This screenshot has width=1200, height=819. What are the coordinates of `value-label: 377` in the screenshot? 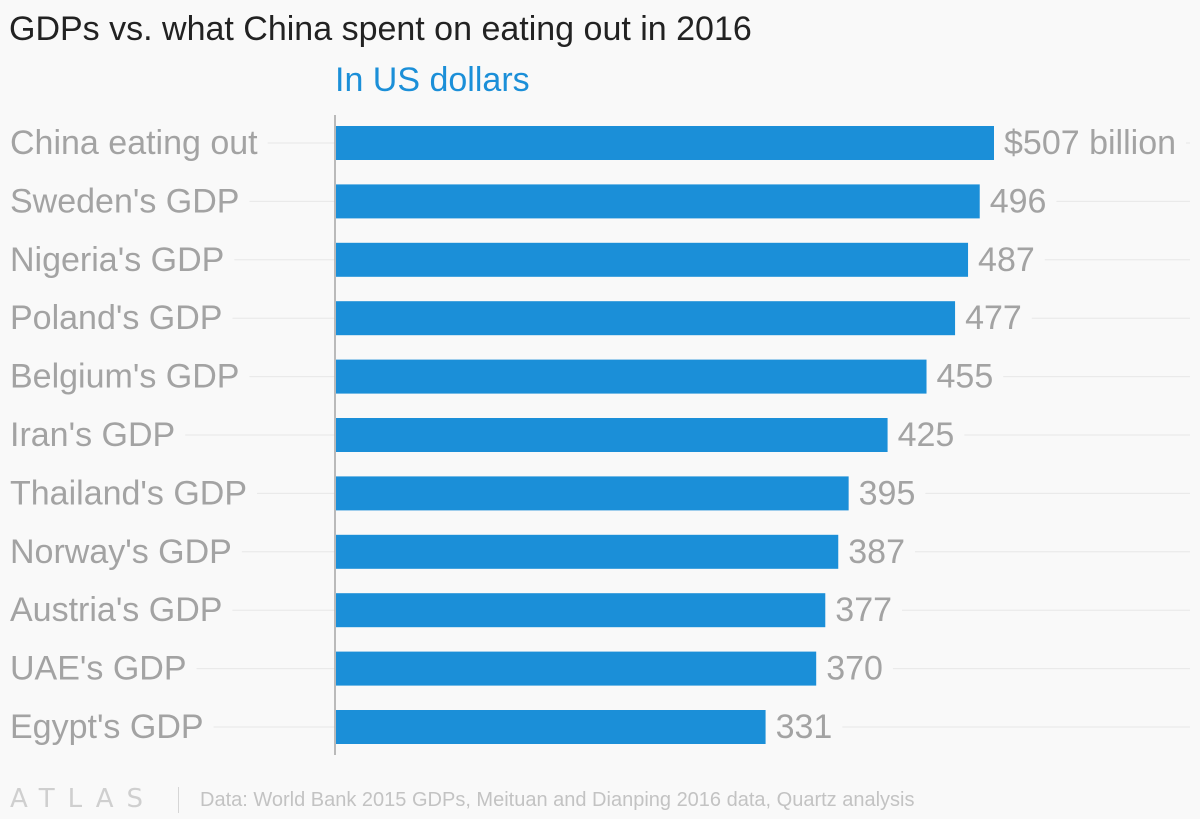 It's located at (863, 610).